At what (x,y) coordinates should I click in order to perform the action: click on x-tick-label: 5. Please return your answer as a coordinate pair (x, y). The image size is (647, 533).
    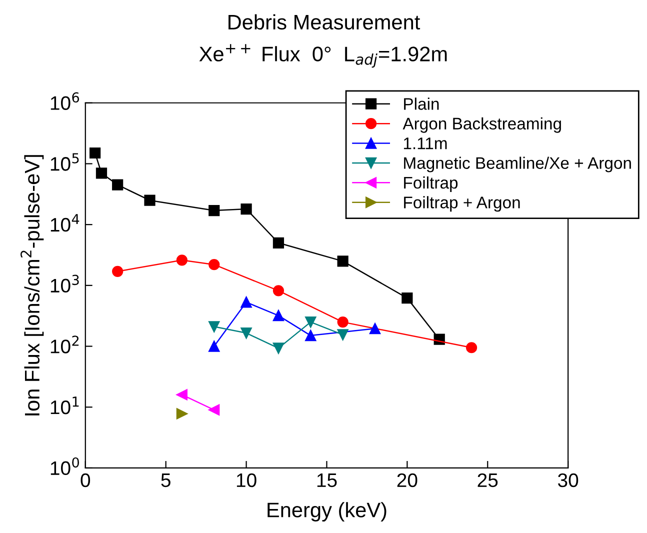
    Looking at the image, I should click on (165, 481).